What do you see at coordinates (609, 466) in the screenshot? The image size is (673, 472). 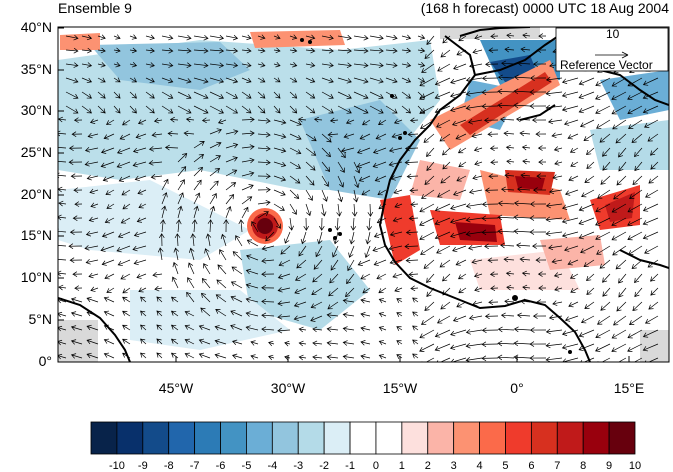 I see `colorbar-label: 9` at bounding box center [609, 466].